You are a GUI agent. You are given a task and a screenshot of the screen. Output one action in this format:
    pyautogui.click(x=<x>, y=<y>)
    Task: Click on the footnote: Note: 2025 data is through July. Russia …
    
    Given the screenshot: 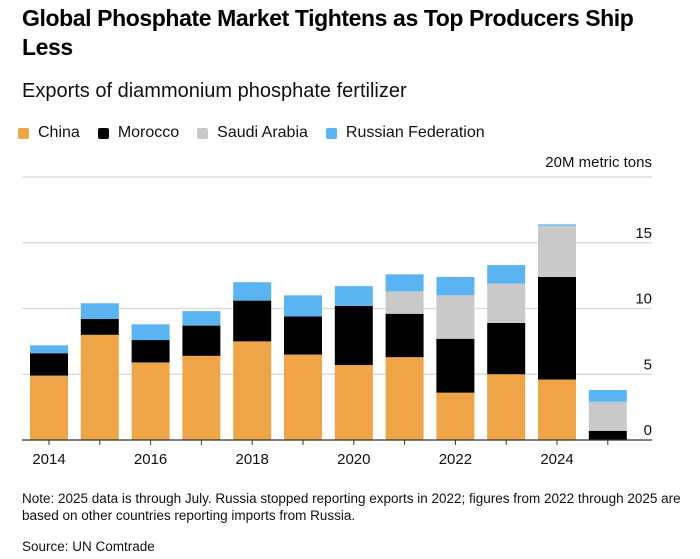 What is the action you would take?
    pyautogui.click(x=351, y=507)
    